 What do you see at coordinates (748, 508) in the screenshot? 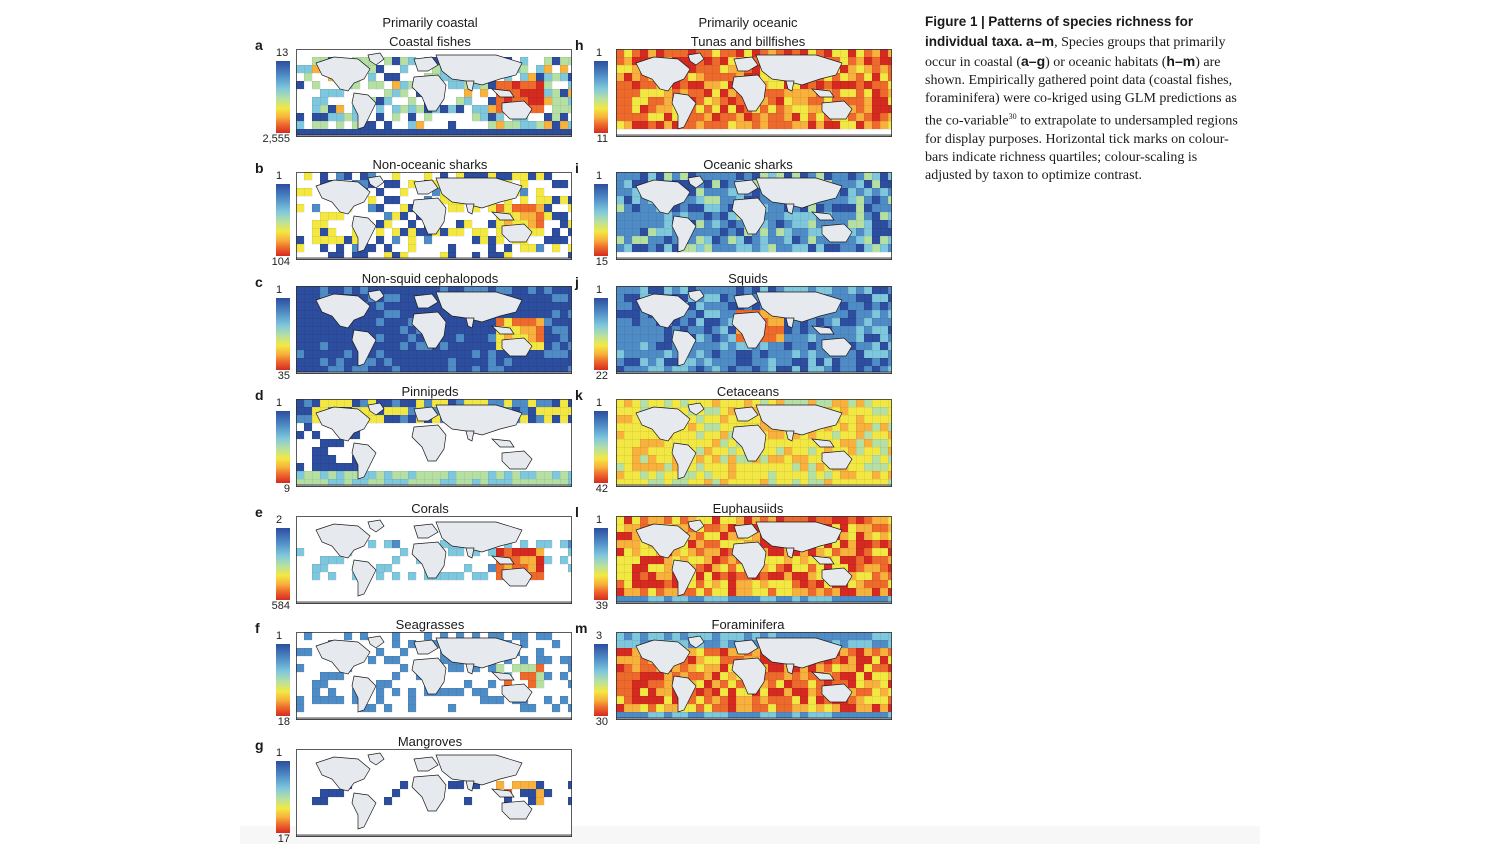
I see `panel-title-l: Euphausiids` at bounding box center [748, 508].